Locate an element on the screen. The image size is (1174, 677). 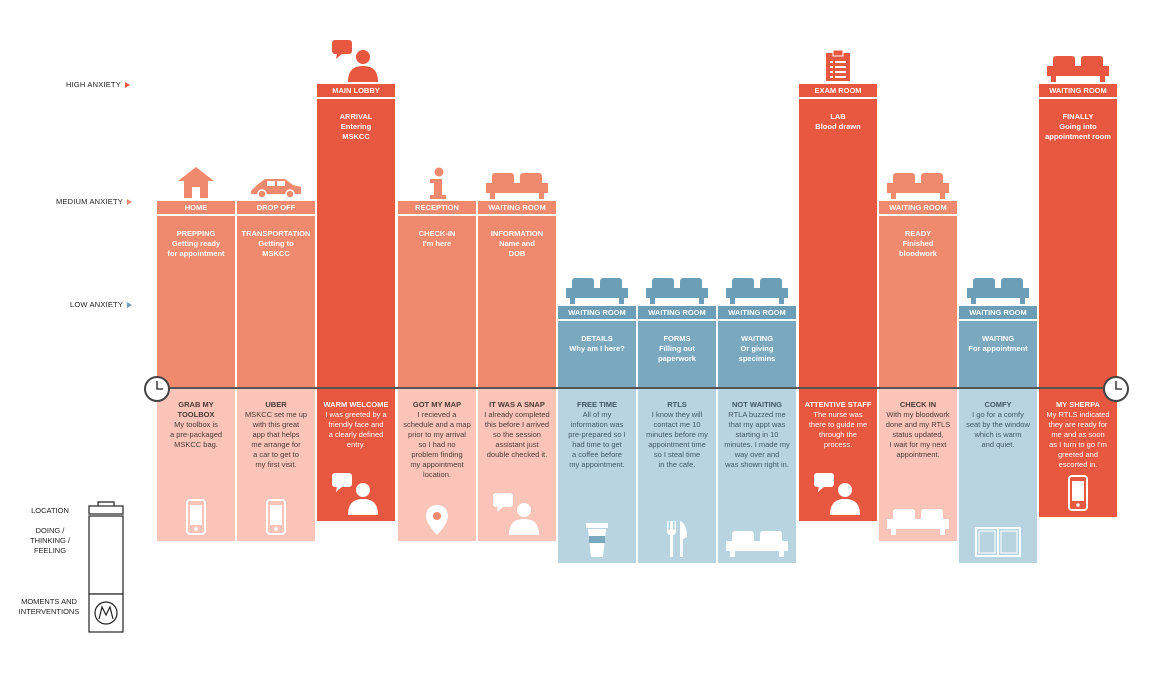
stage-body: PREPPING Getting ready for appointment is located at coordinates (196, 302).